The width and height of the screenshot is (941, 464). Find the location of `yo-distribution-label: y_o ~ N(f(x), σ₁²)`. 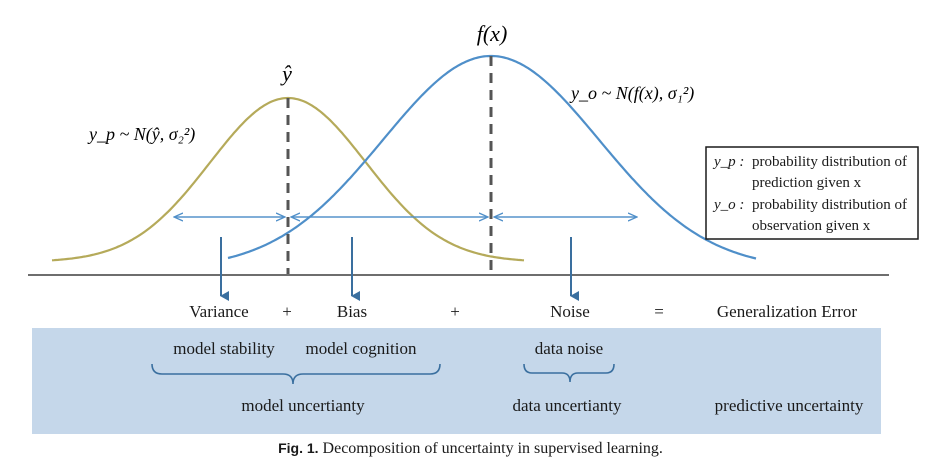

yo-distribution-label: y_o ~ N(f(x), σ₁²) is located at coordinates (631, 93).